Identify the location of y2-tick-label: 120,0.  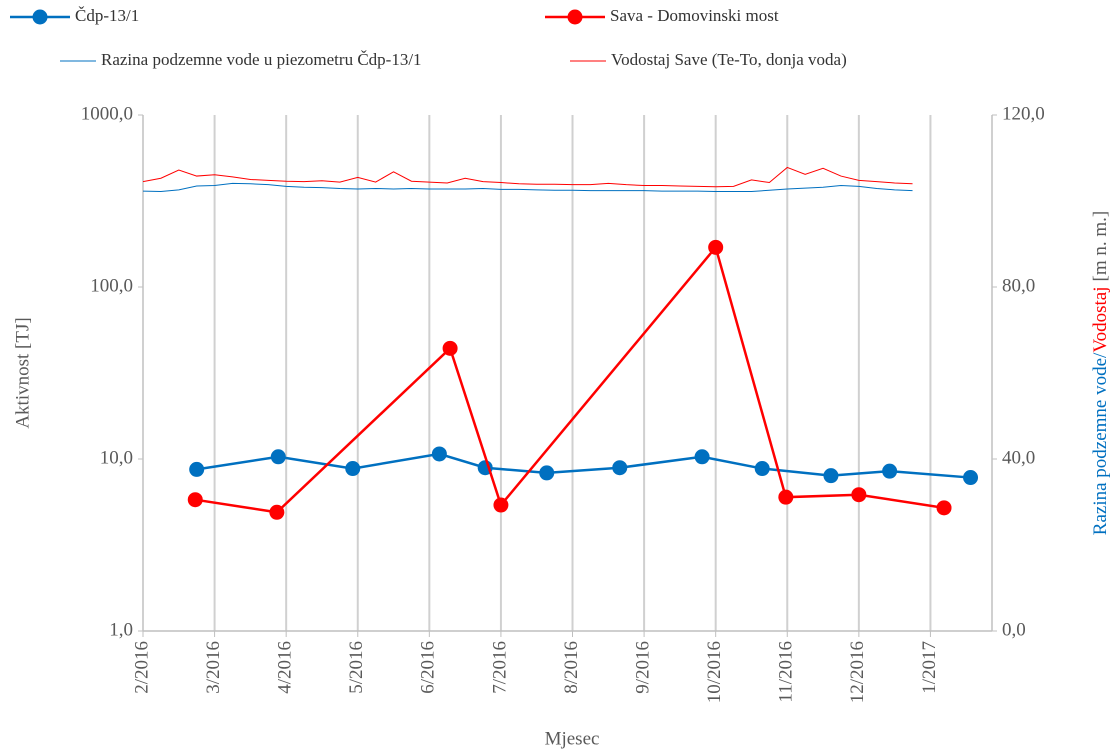
(1023, 113).